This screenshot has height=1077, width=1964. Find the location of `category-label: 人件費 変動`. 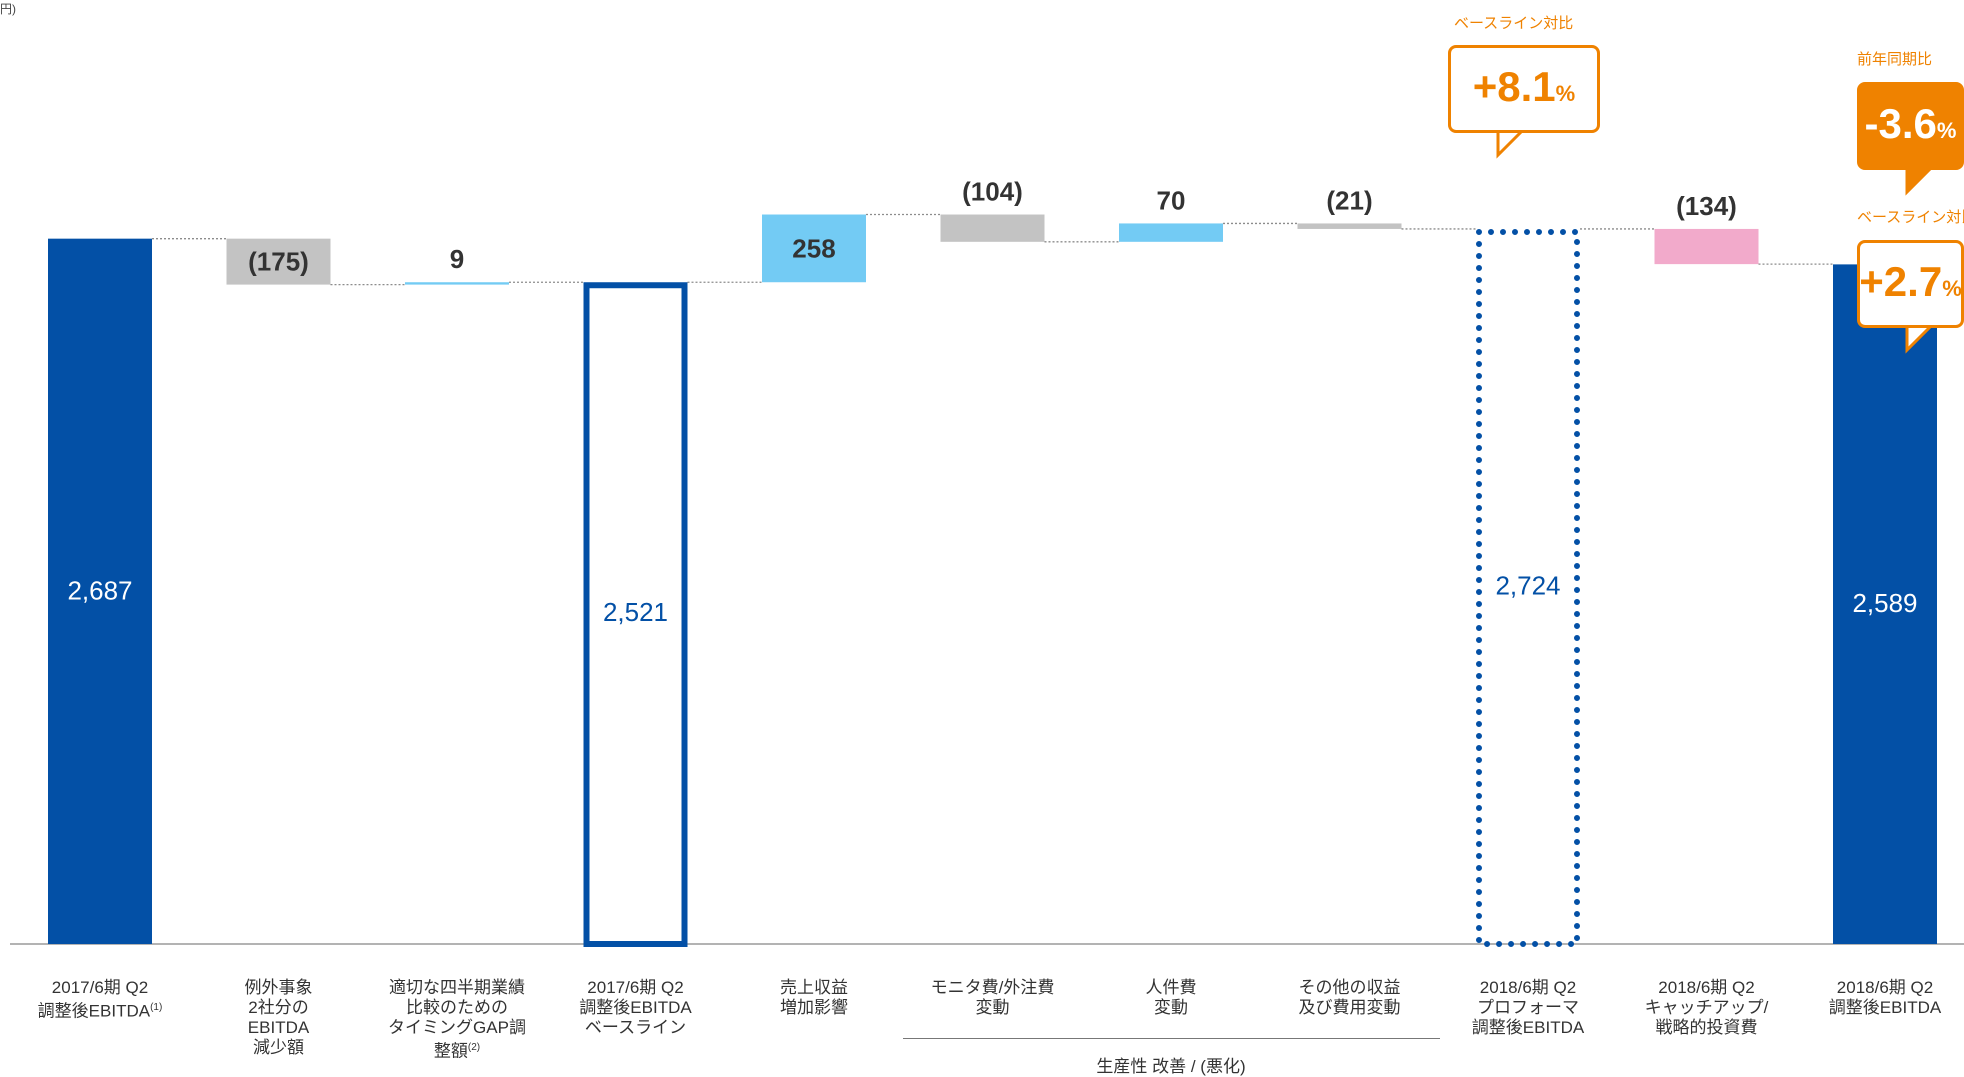

category-label: 人件費 変動 is located at coordinates (1171, 997).